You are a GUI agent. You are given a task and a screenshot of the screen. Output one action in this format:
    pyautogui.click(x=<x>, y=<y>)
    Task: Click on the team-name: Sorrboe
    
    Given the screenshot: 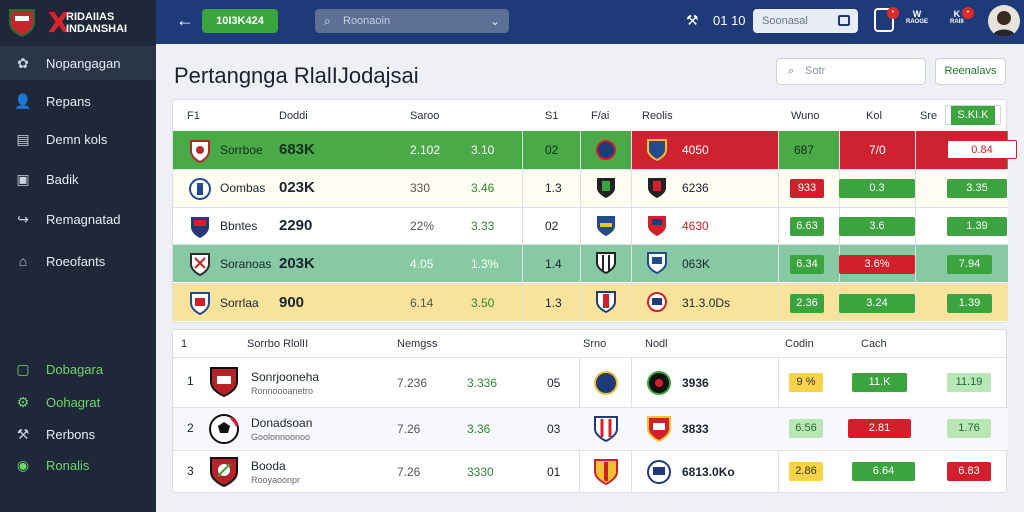 What is the action you would take?
    pyautogui.click(x=241, y=150)
    